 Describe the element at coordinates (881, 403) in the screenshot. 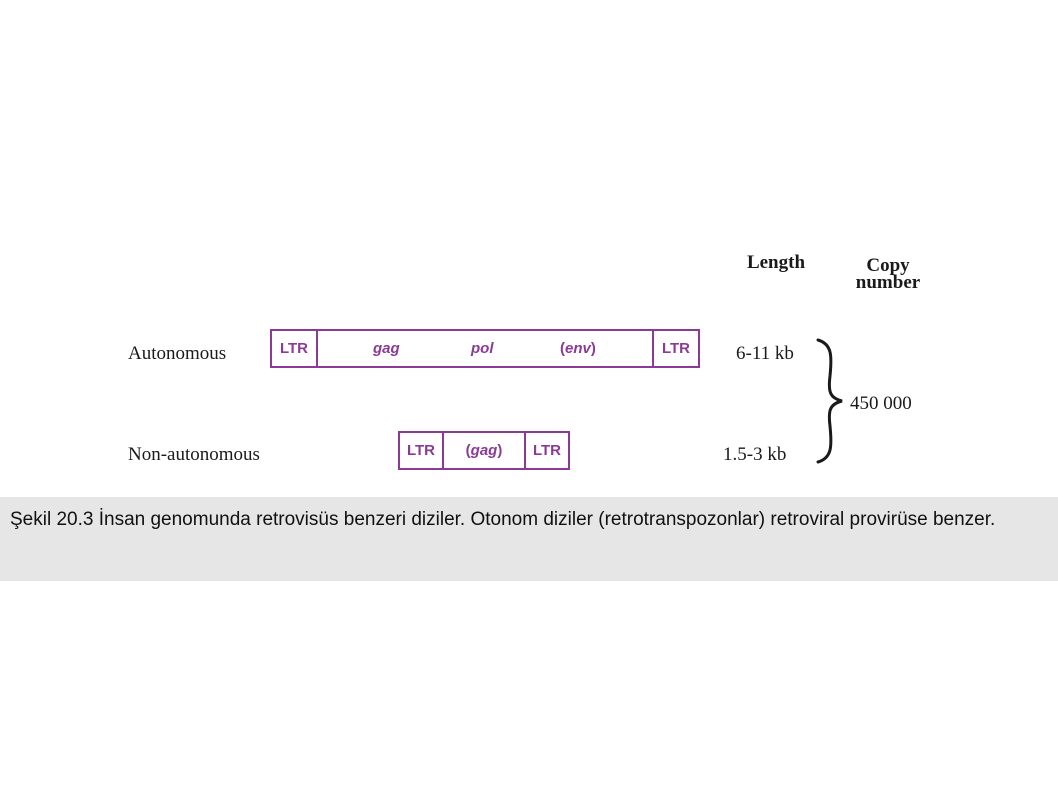

I see `copy-number-value: 450 000` at that location.